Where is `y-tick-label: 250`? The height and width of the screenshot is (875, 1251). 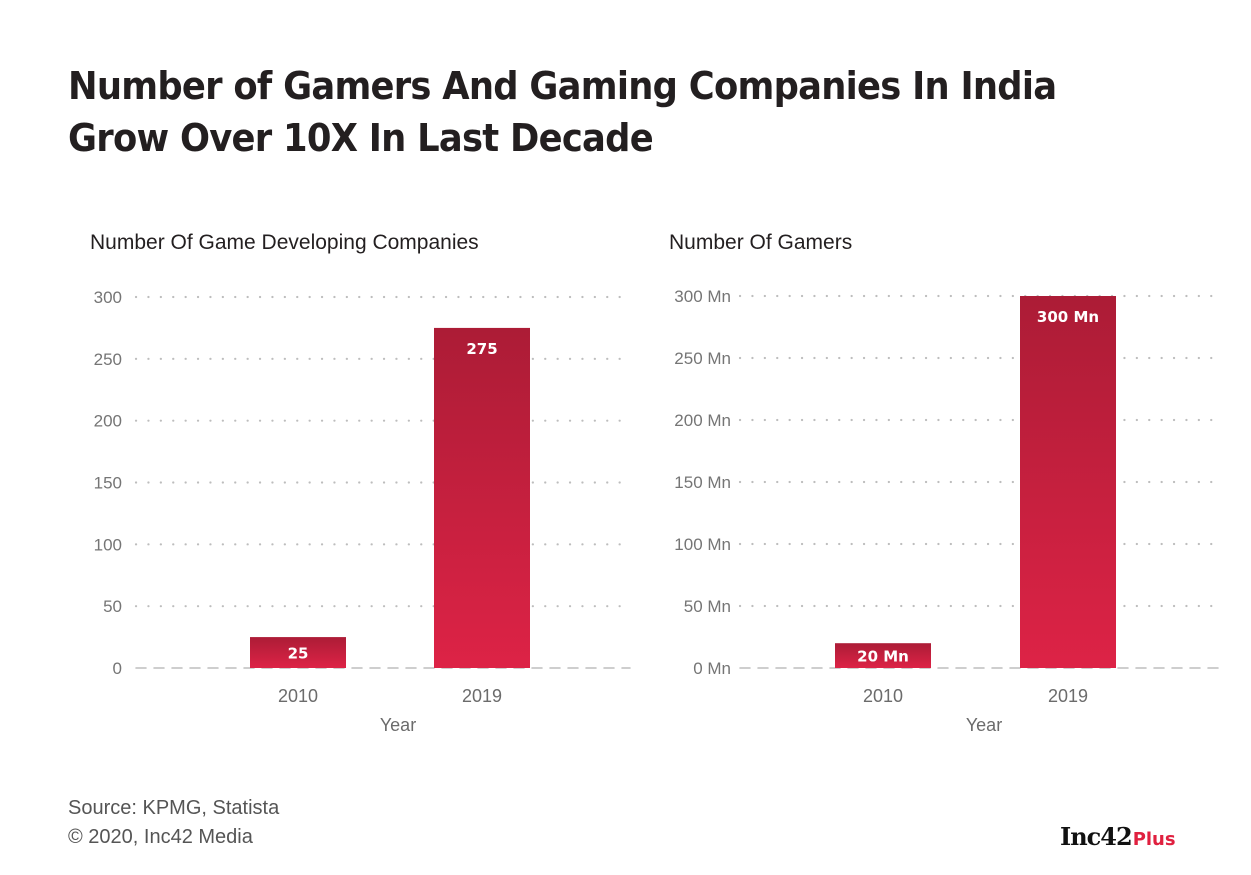 y-tick-label: 250 is located at coordinates (108, 359).